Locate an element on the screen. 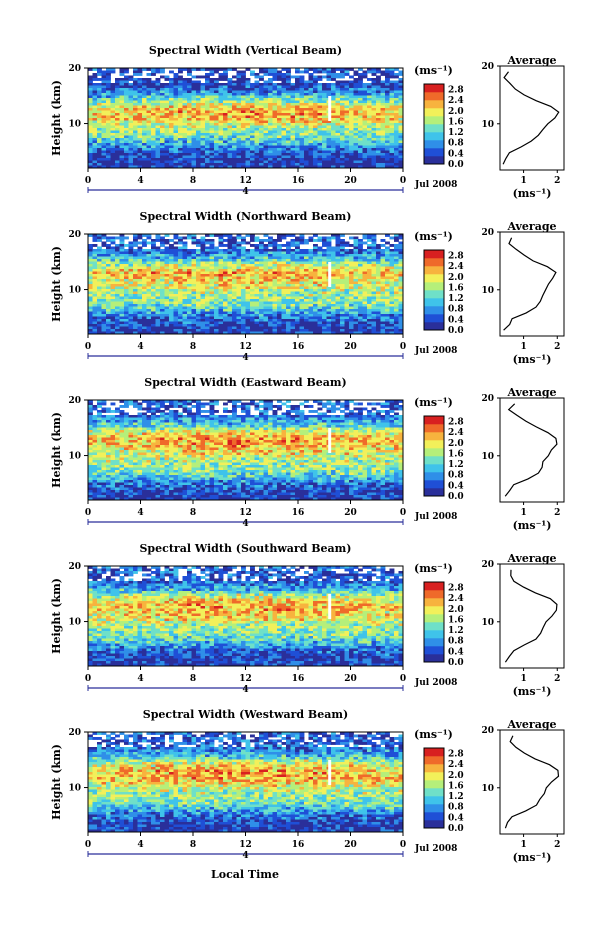 The width and height of the screenshot is (616, 929). colorbar-segment is located at coordinates (434, 160).